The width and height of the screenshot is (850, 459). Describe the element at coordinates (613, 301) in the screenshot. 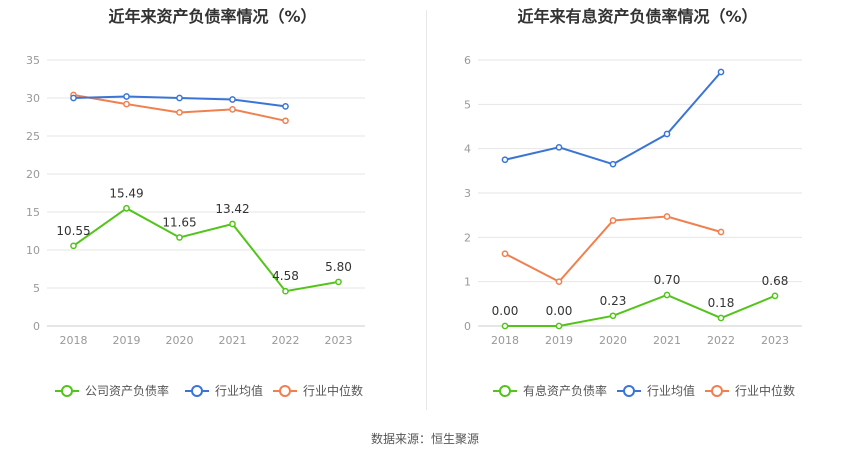

I see `data-label: 0.23` at that location.